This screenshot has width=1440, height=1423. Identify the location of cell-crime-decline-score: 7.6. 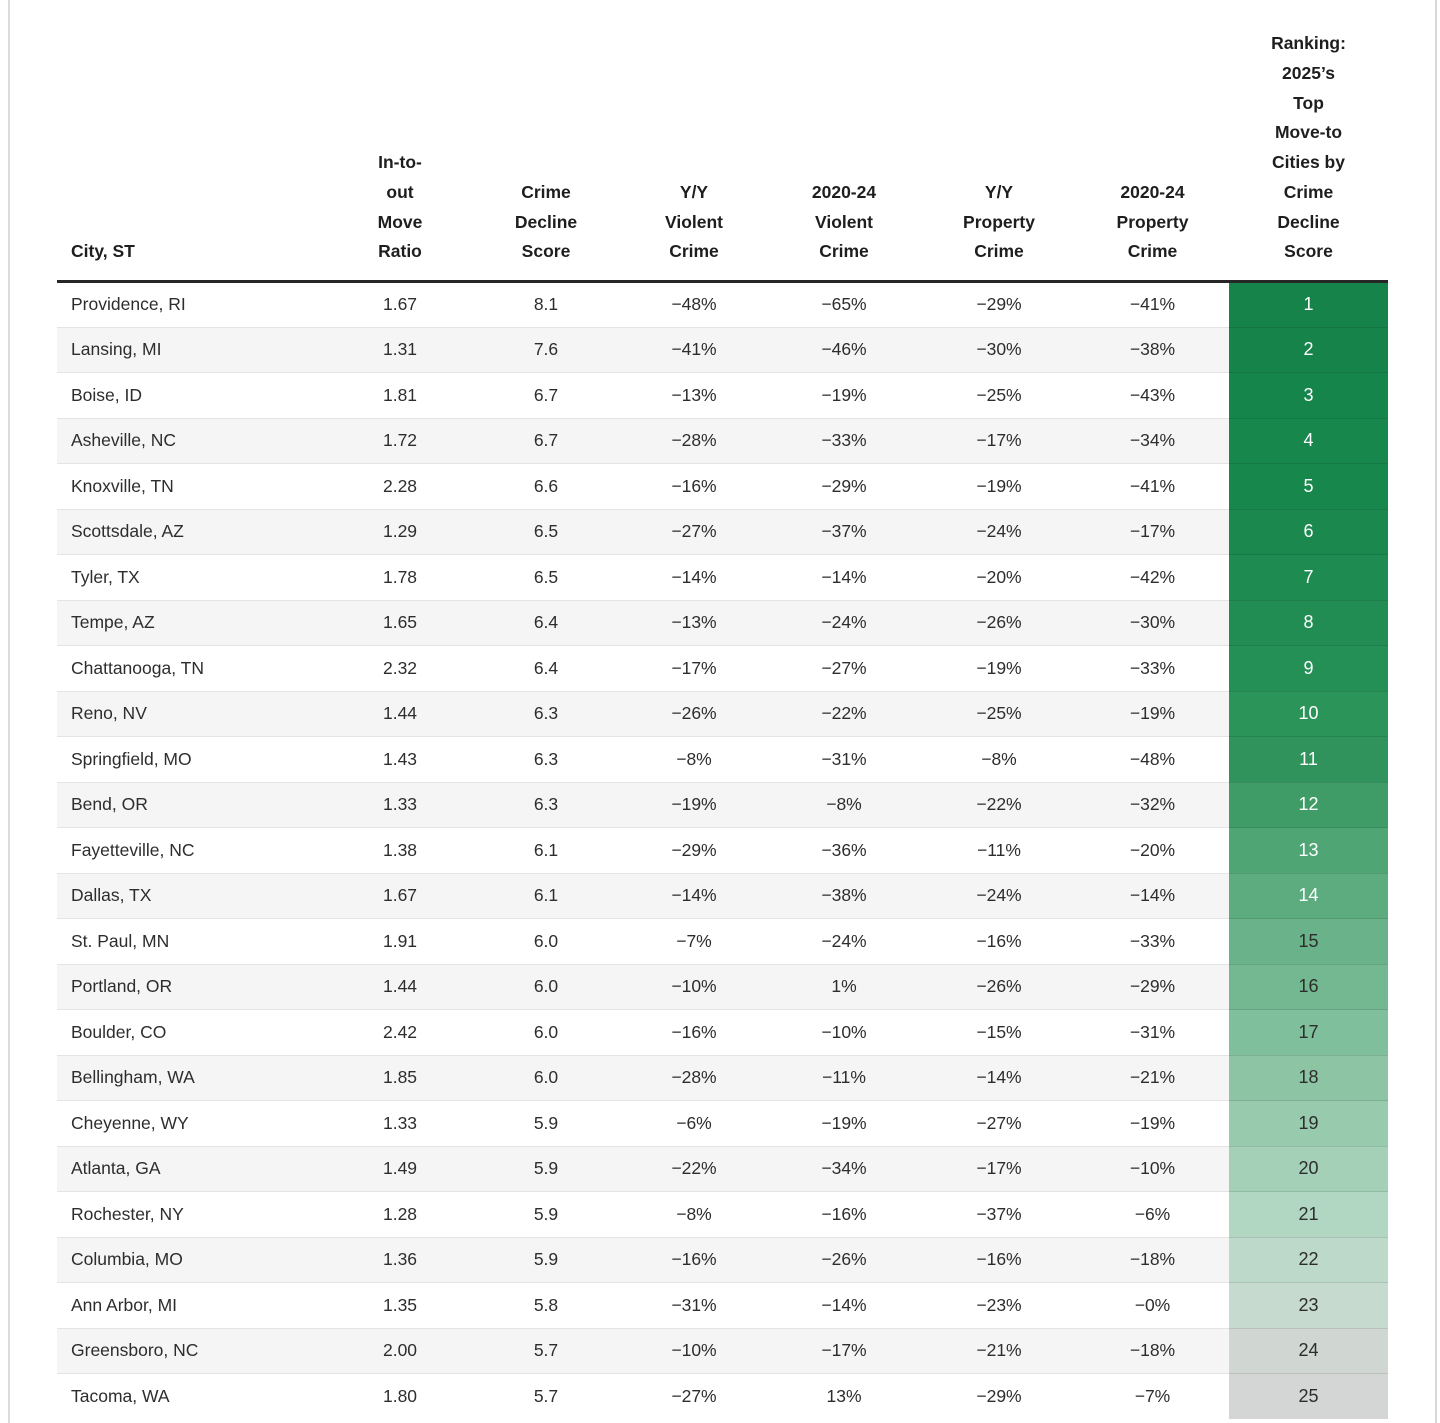
(546, 349).